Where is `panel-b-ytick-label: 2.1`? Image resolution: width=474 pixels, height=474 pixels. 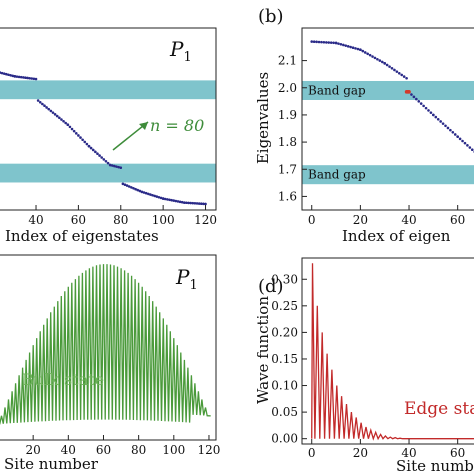
panel-b-ytick-label: 2.1 is located at coordinates (287, 61).